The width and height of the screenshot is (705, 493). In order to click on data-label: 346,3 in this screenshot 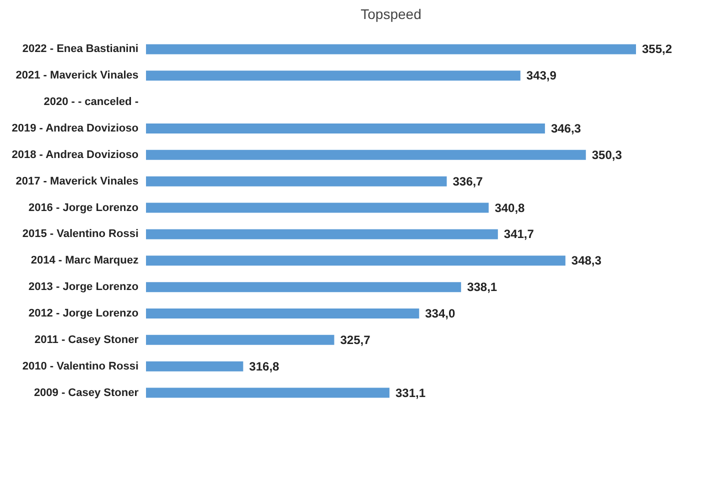, I will do `click(566, 129)`.